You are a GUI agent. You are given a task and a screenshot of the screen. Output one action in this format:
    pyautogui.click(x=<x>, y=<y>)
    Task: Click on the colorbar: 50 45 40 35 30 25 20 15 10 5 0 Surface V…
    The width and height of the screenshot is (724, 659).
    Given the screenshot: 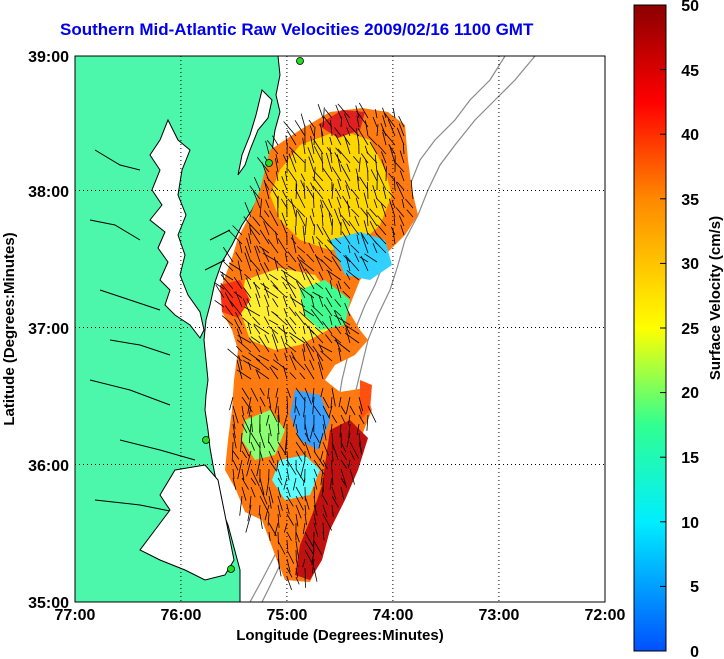 What is the action you would take?
    pyautogui.click(x=678, y=329)
    